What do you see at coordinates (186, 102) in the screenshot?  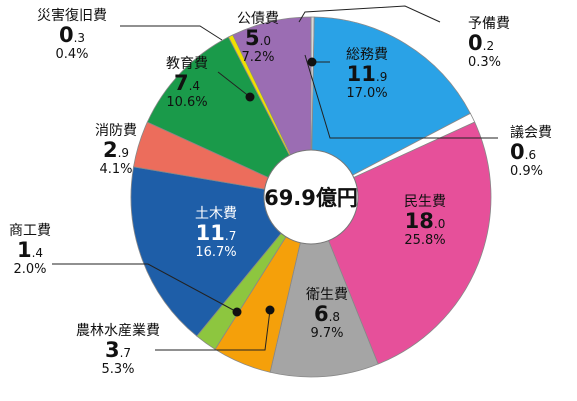 I see `slice-percent: 10.6%` at bounding box center [186, 102].